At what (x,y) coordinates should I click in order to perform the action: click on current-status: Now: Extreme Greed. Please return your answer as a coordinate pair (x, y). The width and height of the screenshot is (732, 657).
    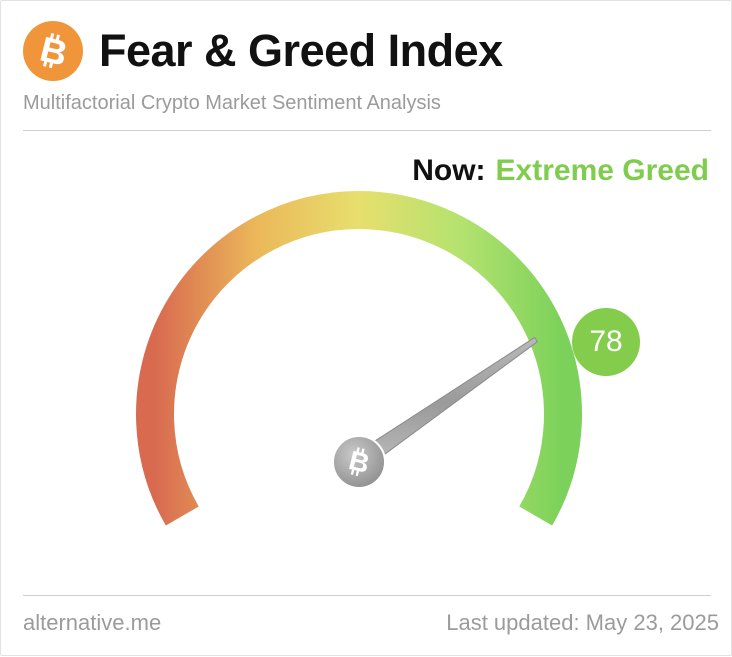
    Looking at the image, I should click on (560, 171).